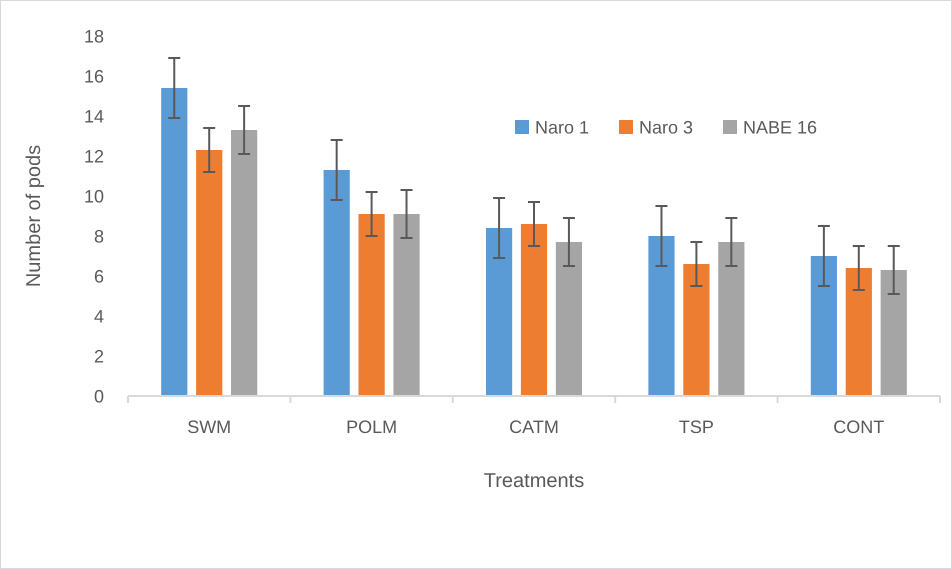 The width and height of the screenshot is (952, 569). I want to click on x-tick-label: SWM, so click(209, 427).